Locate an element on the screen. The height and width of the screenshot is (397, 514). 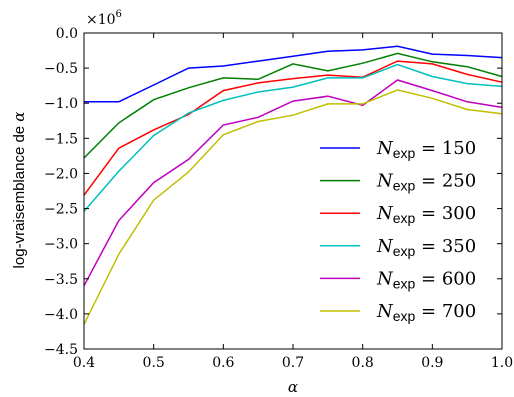
legend-entry-350: Nexp = 350 is located at coordinates (398, 247).